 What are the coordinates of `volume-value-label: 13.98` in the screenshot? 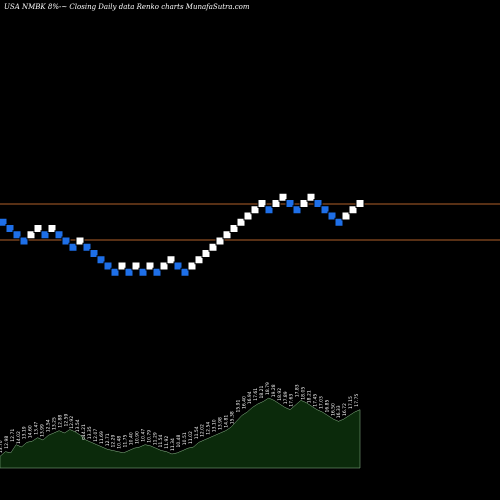 It's located at (221, 423).